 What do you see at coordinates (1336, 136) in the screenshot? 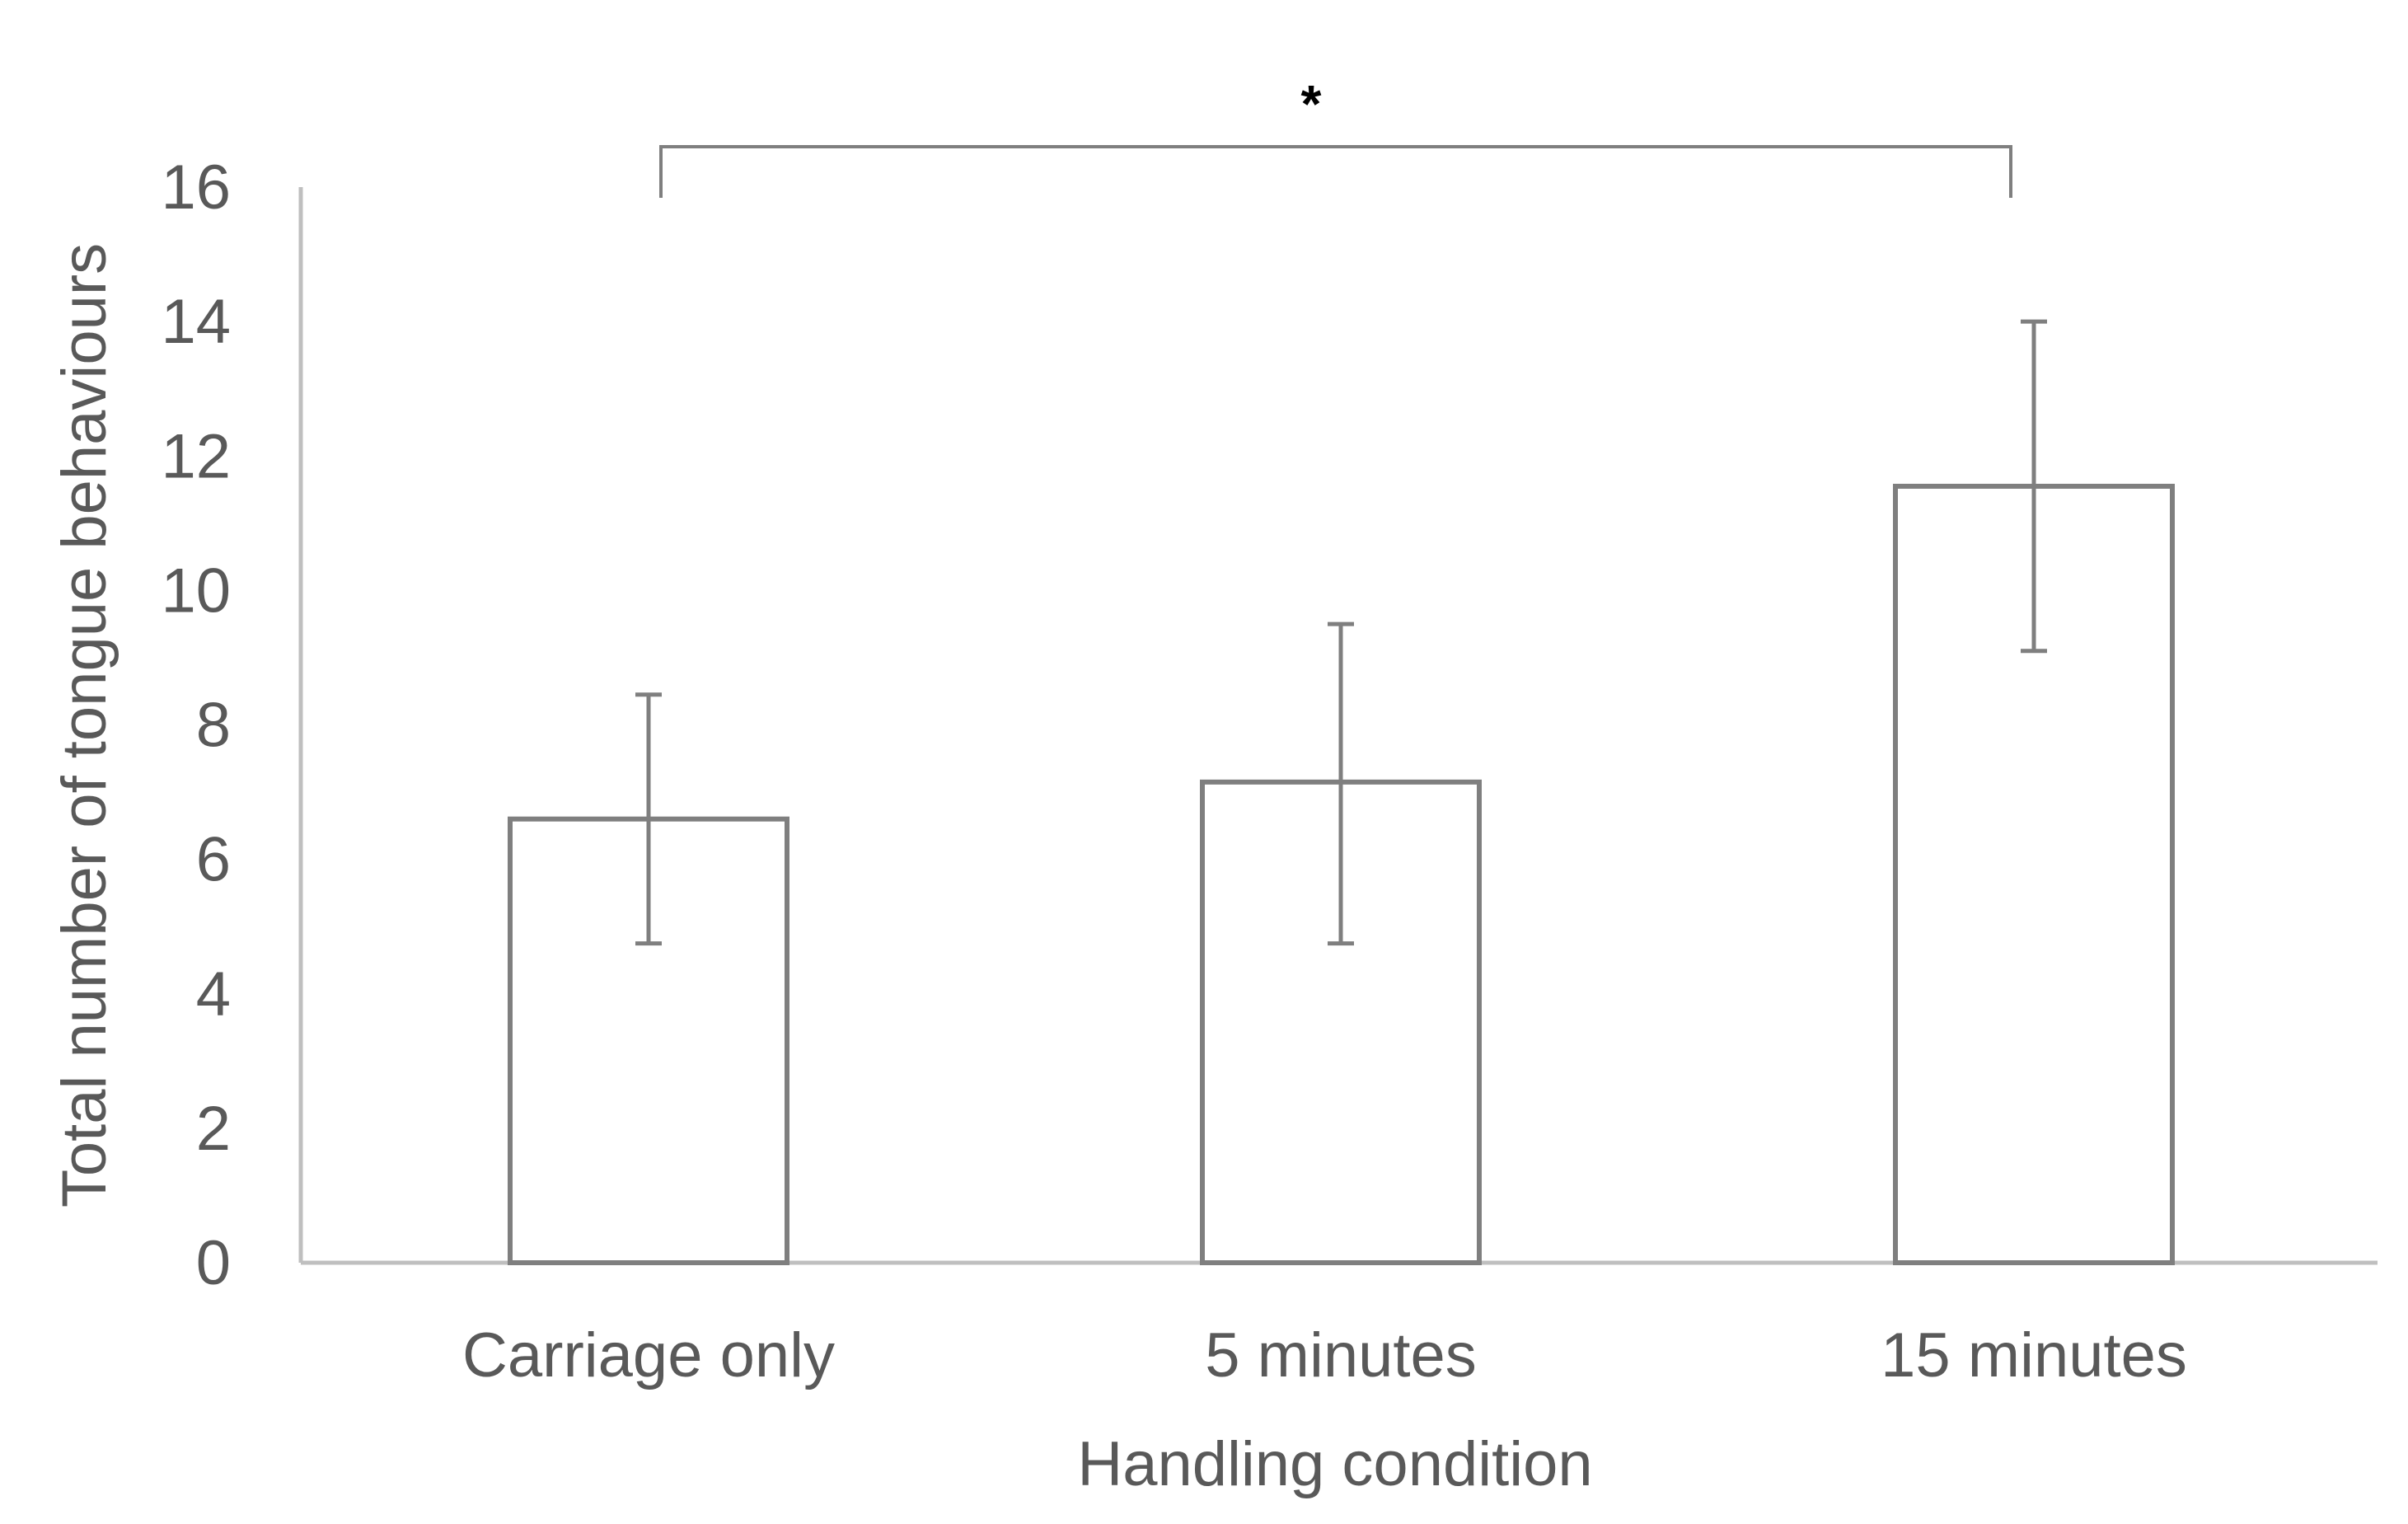
I see `significance-group: *` at bounding box center [1336, 136].